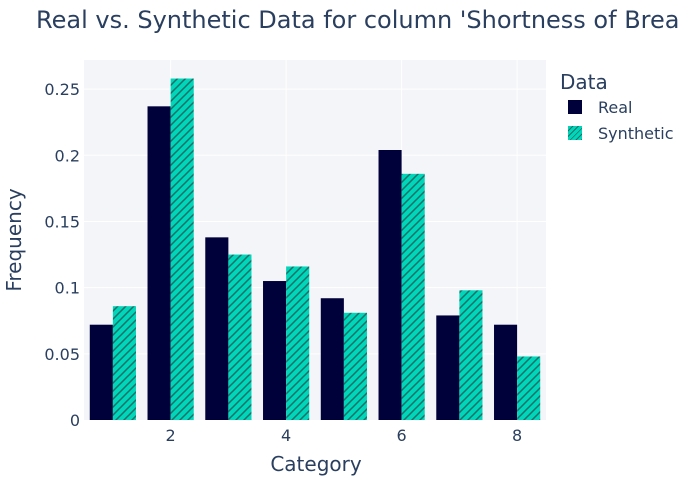 The image size is (700, 500). Describe the element at coordinates (517, 435) in the screenshot. I see `x-tick-label: 8` at that location.